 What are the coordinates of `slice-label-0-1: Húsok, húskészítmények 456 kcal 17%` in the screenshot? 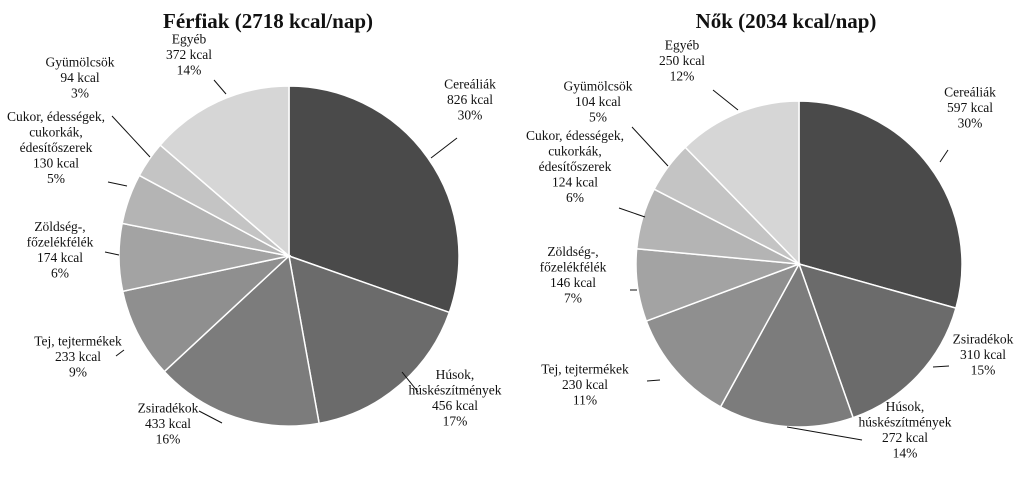 It's located at (455, 398).